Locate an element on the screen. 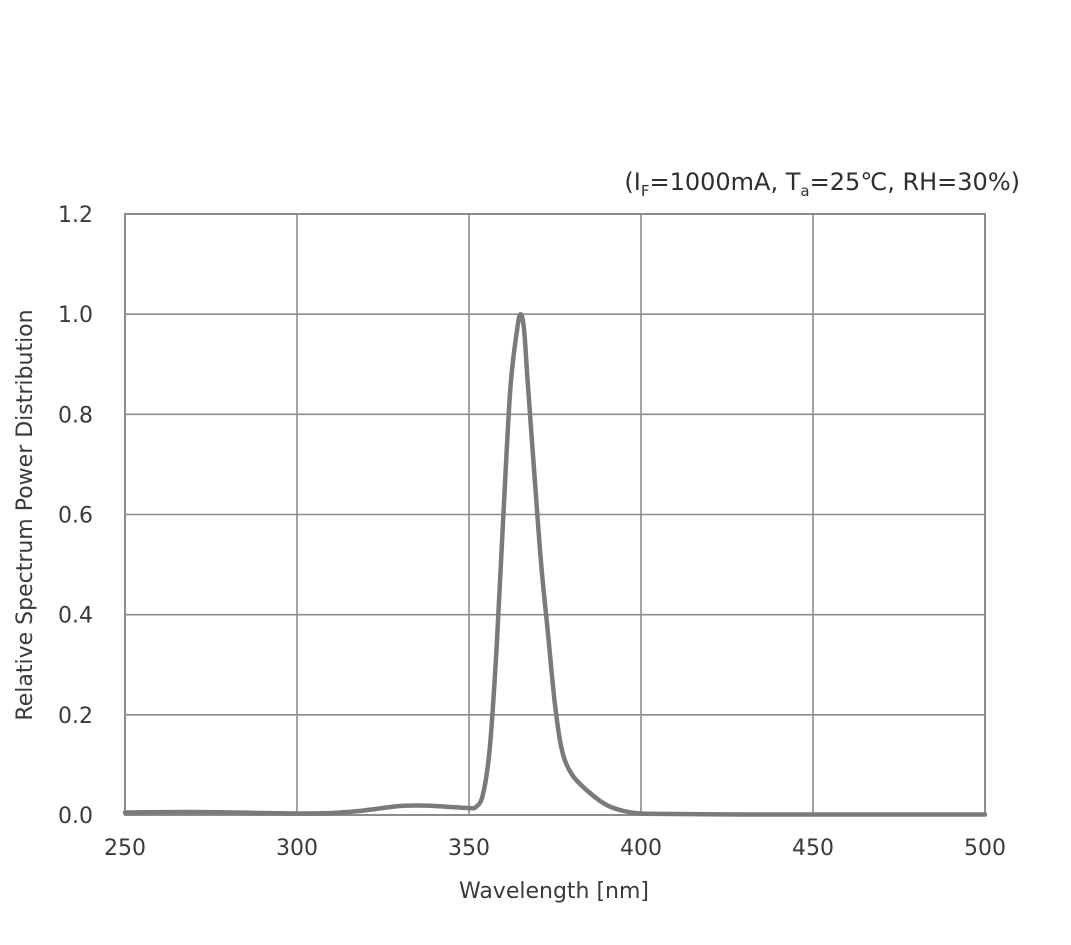 The image size is (1071, 945). x-tick-label: 350 is located at coordinates (469, 848).